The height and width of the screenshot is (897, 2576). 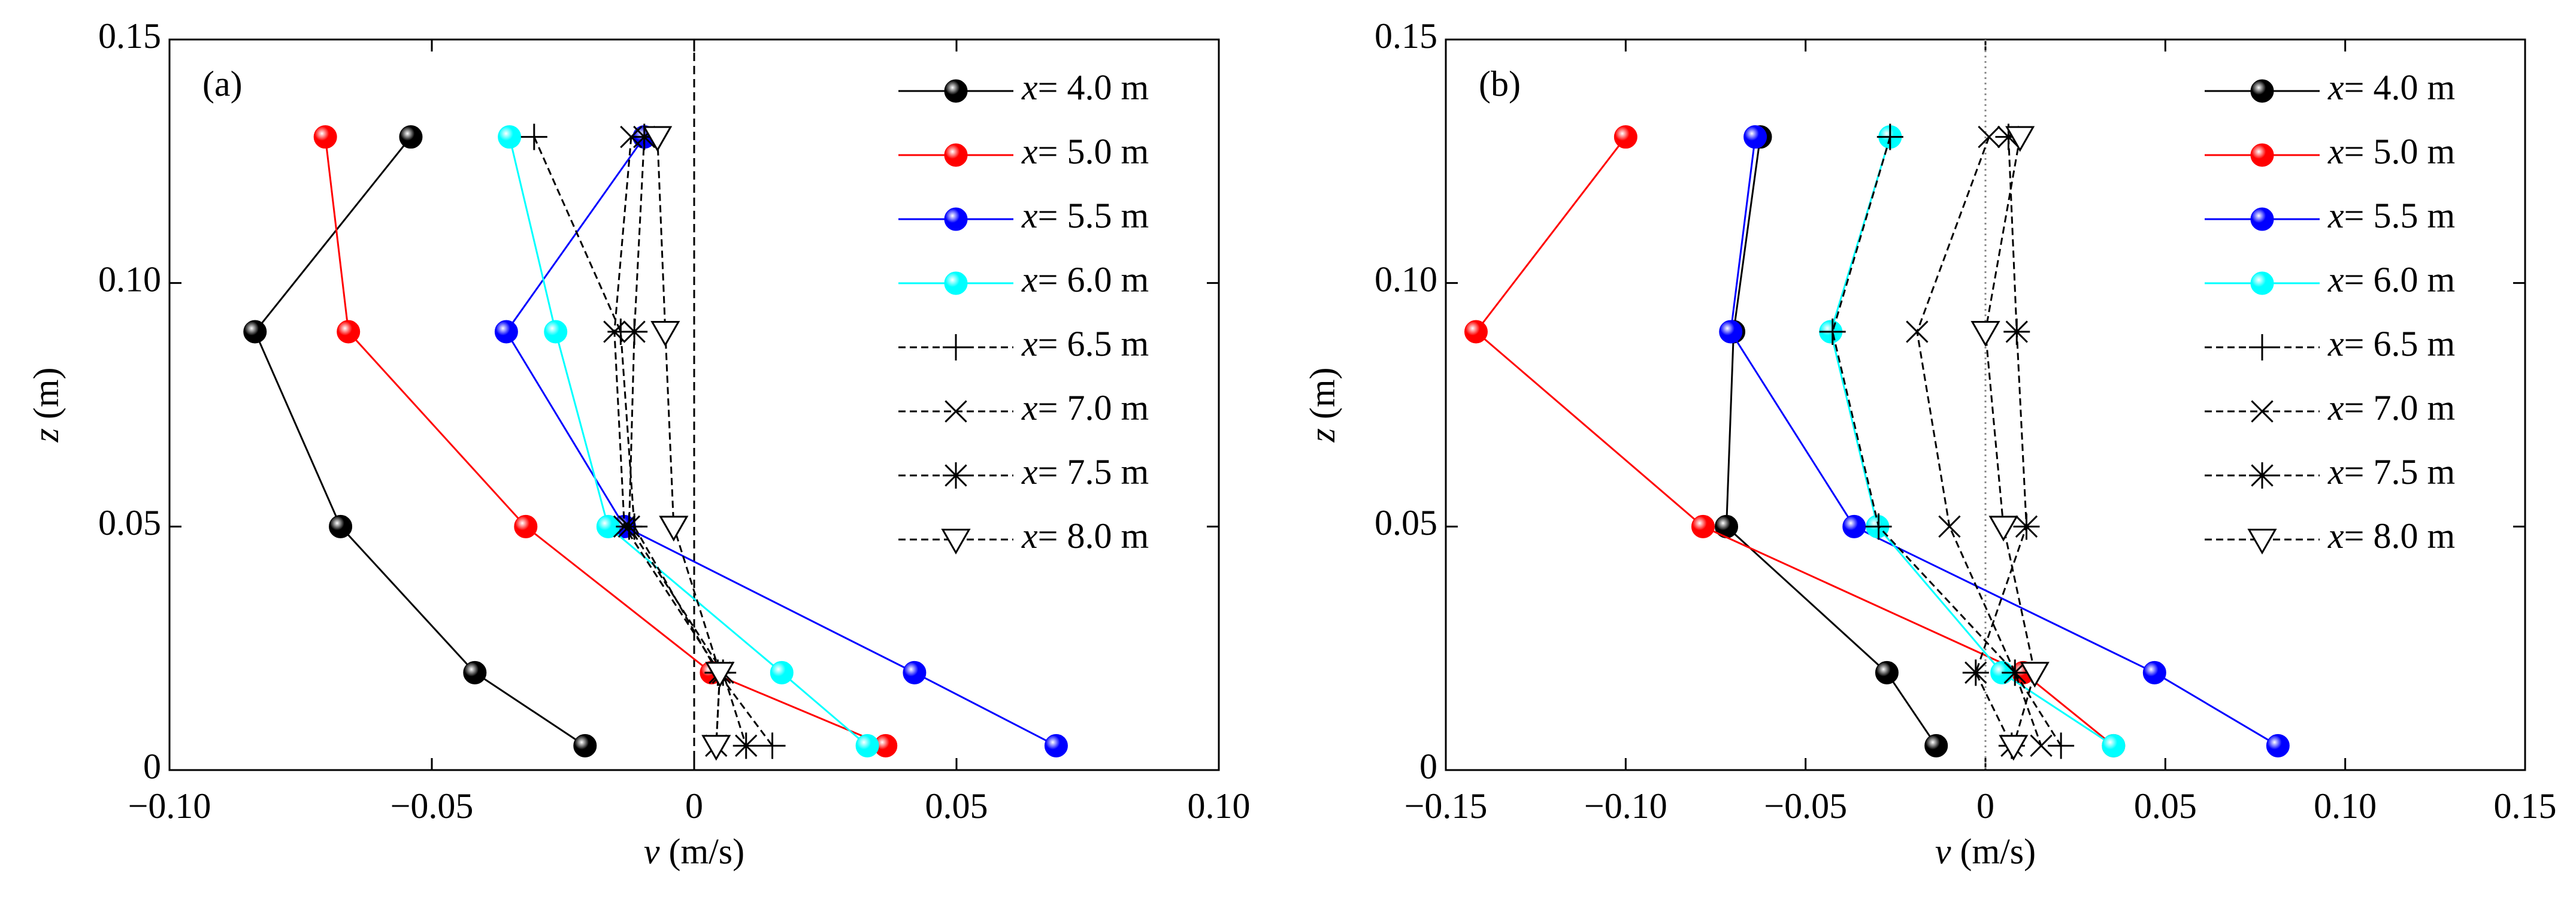 What do you see at coordinates (1219, 806) in the screenshot?
I see `x-tick-label: 0.10` at bounding box center [1219, 806].